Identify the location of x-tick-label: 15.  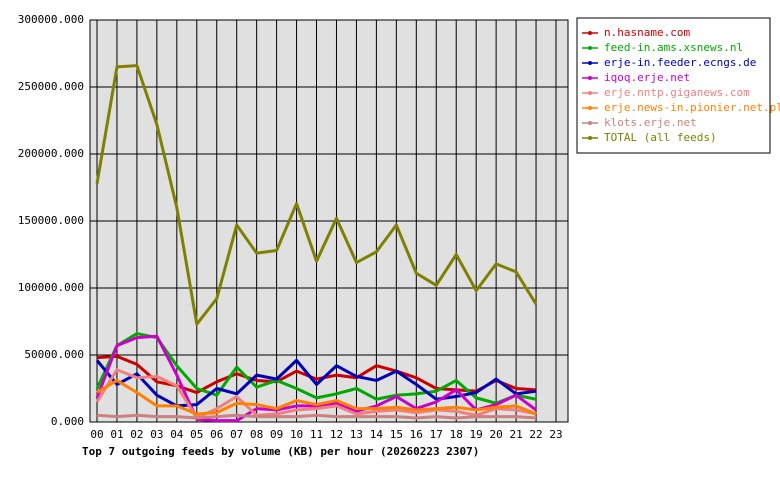
(396, 434).